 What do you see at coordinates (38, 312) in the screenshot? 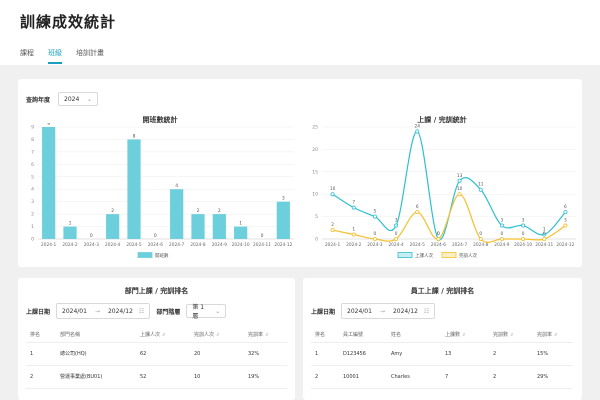
I see `date-range-label: 上課日期` at bounding box center [38, 312].